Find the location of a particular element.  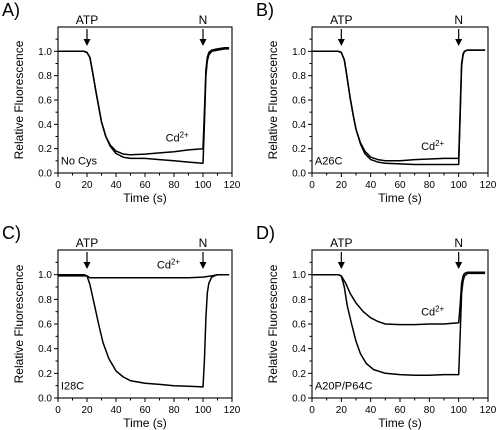

annotation-label: I28C is located at coordinates (72, 386).